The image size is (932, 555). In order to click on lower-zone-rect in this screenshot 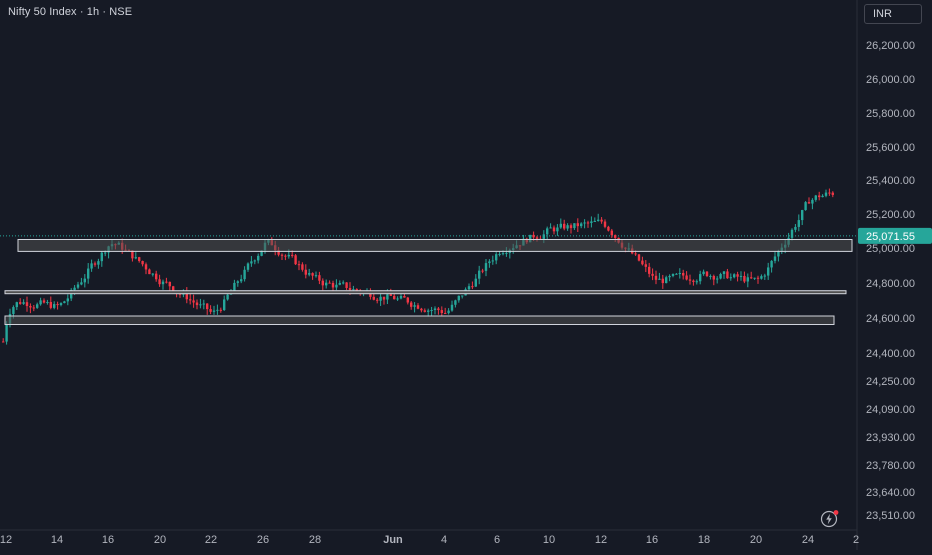, I will do `click(419, 320)`.